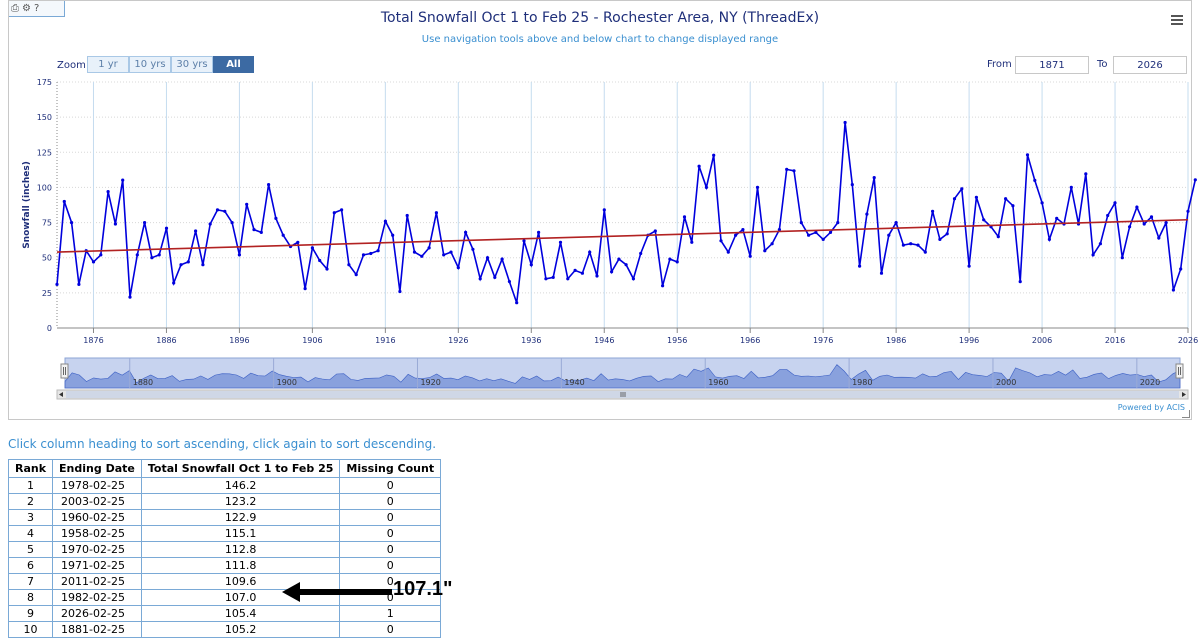 The image size is (1200, 643). I want to click on zoom-1yr-button: 1 yr, so click(108, 64).